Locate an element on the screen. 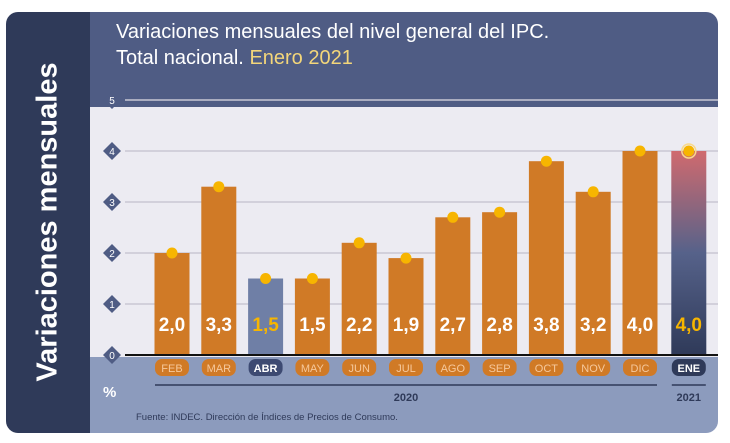 Image resolution: width=730 pixels, height=443 pixels. month-label: ENE is located at coordinates (688, 369).